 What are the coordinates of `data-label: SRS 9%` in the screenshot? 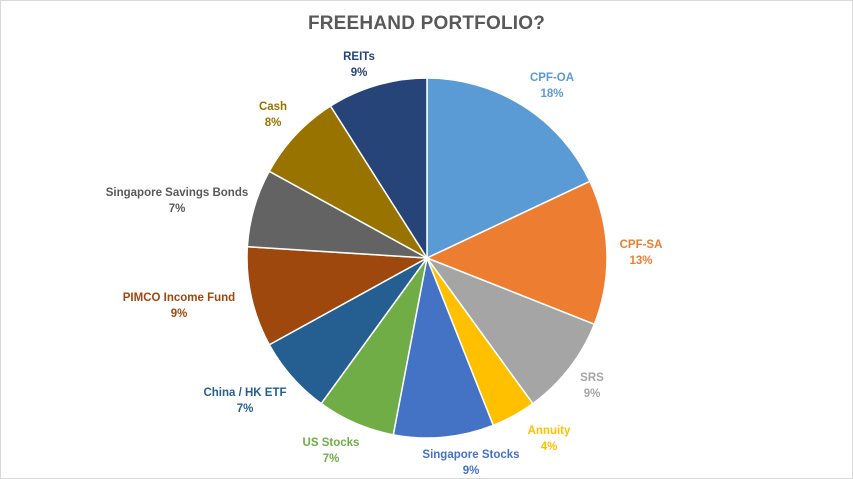 It's located at (592, 386).